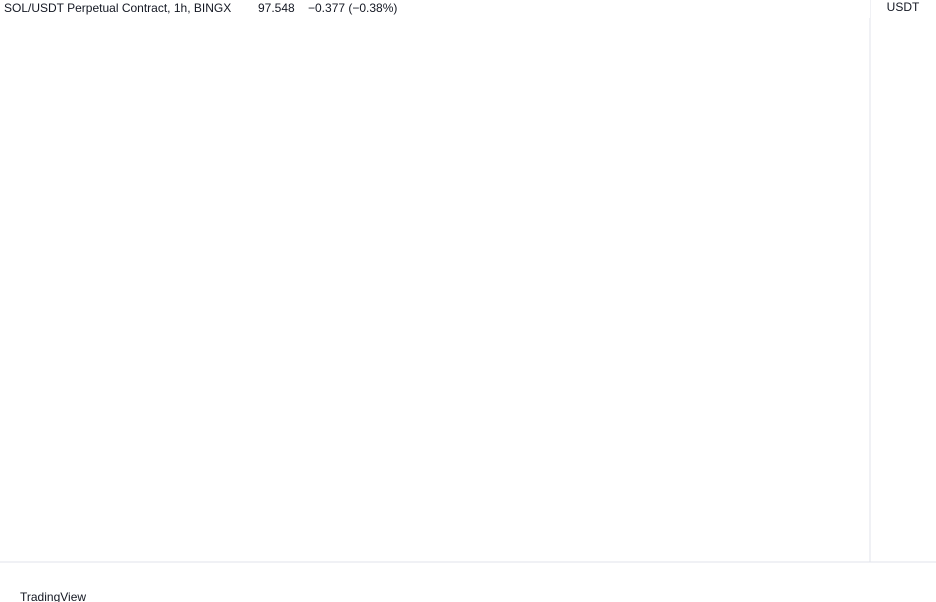 The image size is (936, 602). What do you see at coordinates (903, 7) in the screenshot?
I see `axis-unit: USDT` at bounding box center [903, 7].